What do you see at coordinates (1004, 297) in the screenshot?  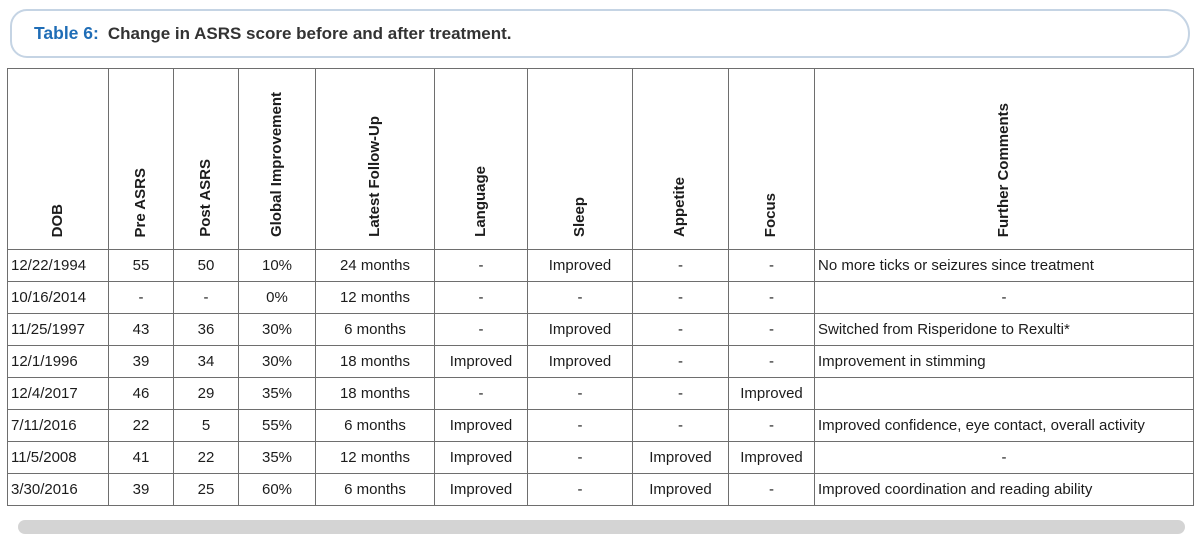 I see `cell-further_comments: -` at bounding box center [1004, 297].